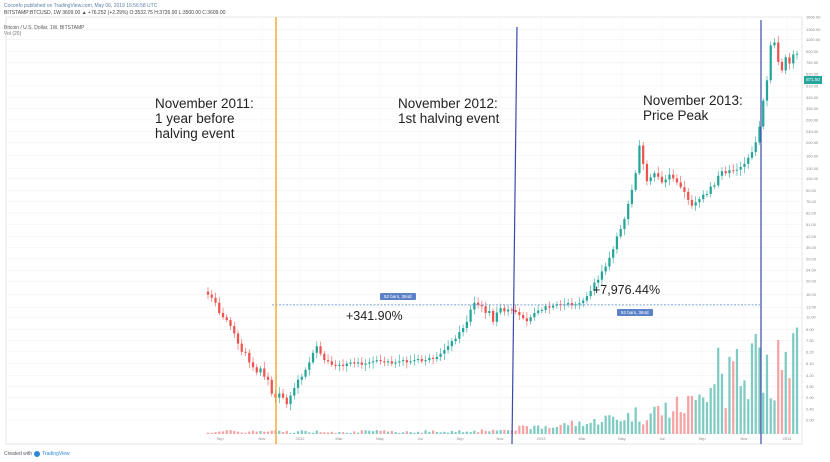 The image size is (830, 462). Describe the element at coordinates (499, 438) in the screenshot. I see `x-tick-label: Nov` at that location.